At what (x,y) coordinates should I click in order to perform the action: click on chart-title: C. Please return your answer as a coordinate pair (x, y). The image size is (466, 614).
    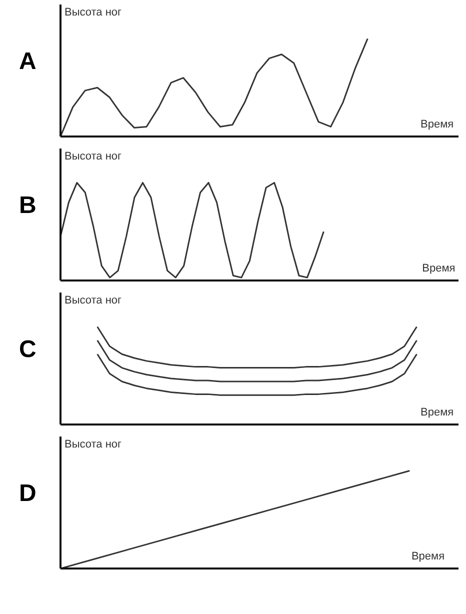
    Looking at the image, I should click on (27, 350).